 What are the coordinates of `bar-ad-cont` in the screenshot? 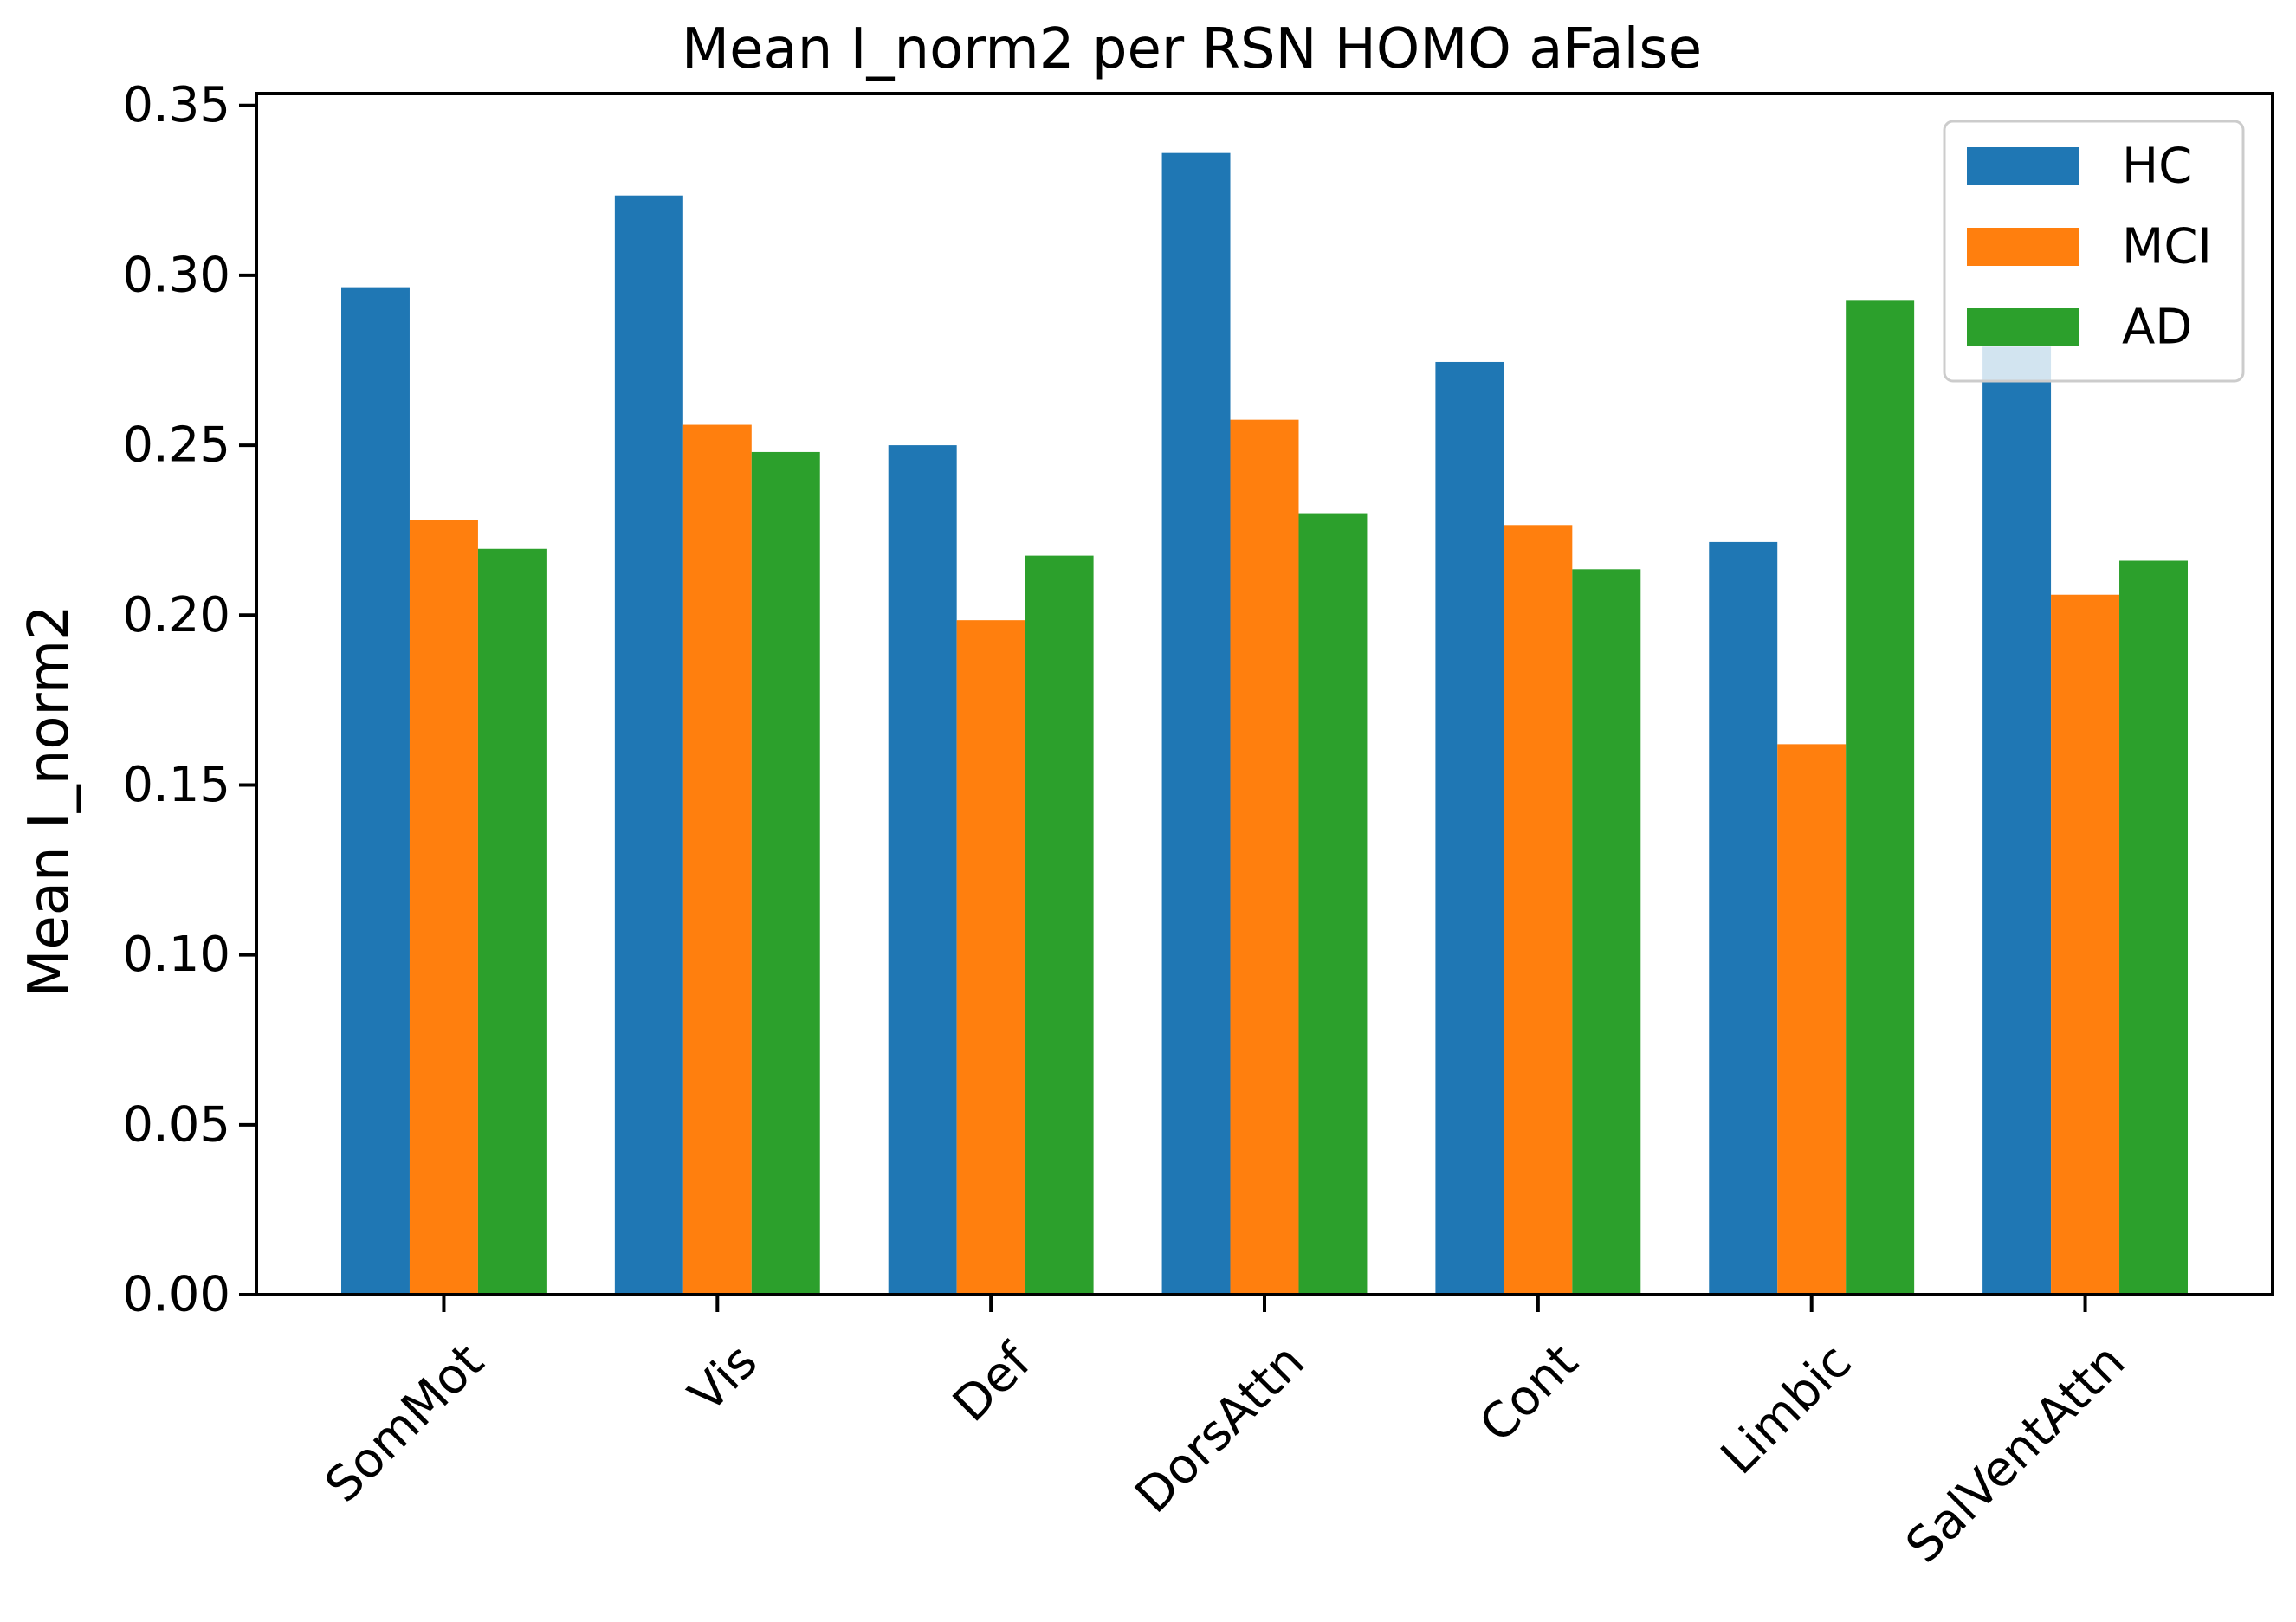 It's located at (1606, 932).